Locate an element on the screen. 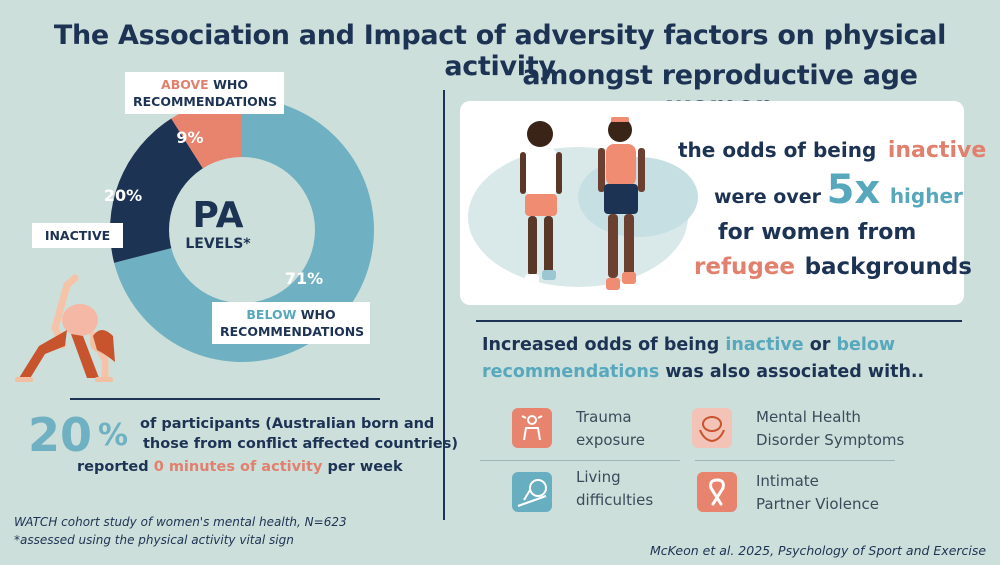 This screenshot has height=565, width=1000. odds-line-4: refugee backgrounds is located at coordinates (833, 267).